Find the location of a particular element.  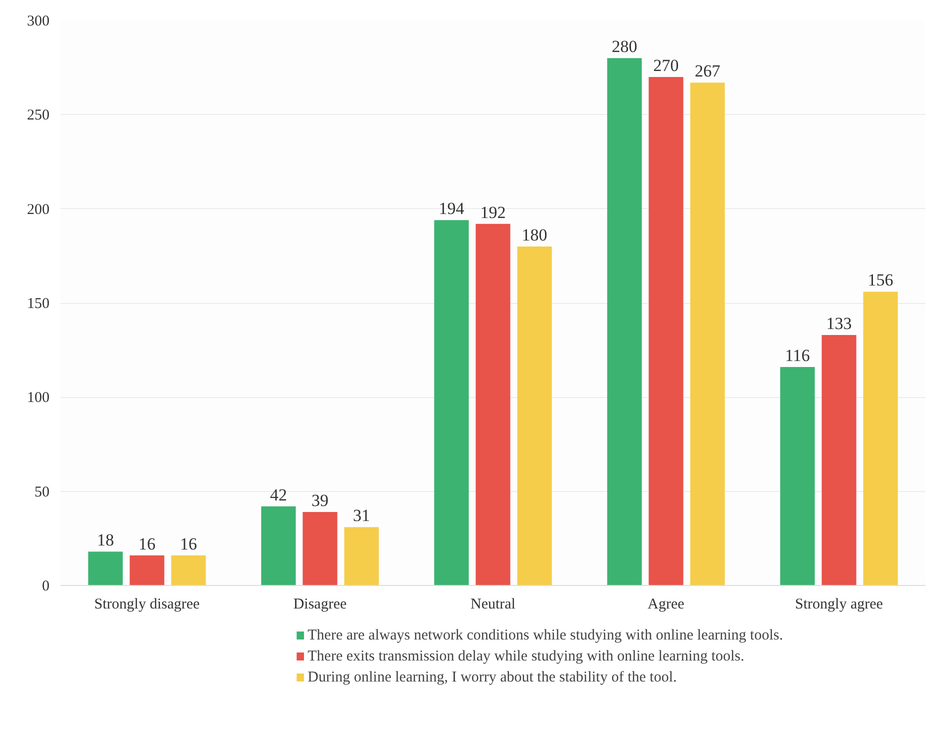

y-tick-label: 250 is located at coordinates (38, 116).